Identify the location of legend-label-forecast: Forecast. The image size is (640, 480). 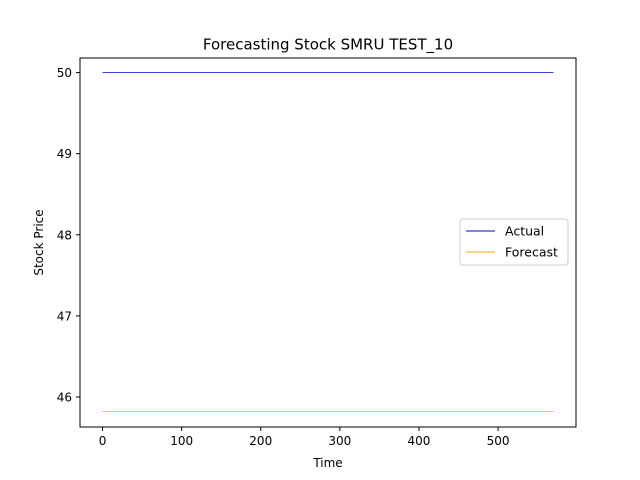
(531, 252).